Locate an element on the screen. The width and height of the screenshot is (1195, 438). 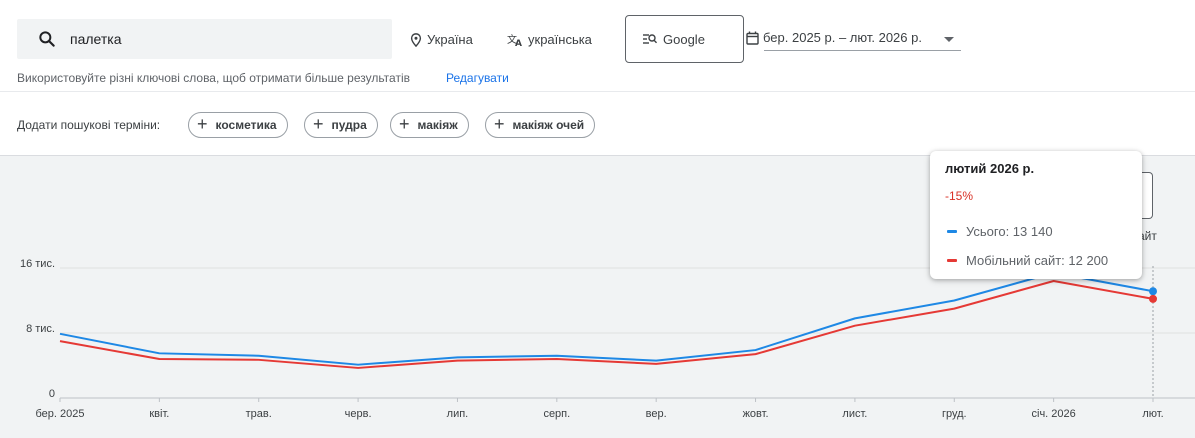
x-tick-label: квіт. is located at coordinates (159, 414).